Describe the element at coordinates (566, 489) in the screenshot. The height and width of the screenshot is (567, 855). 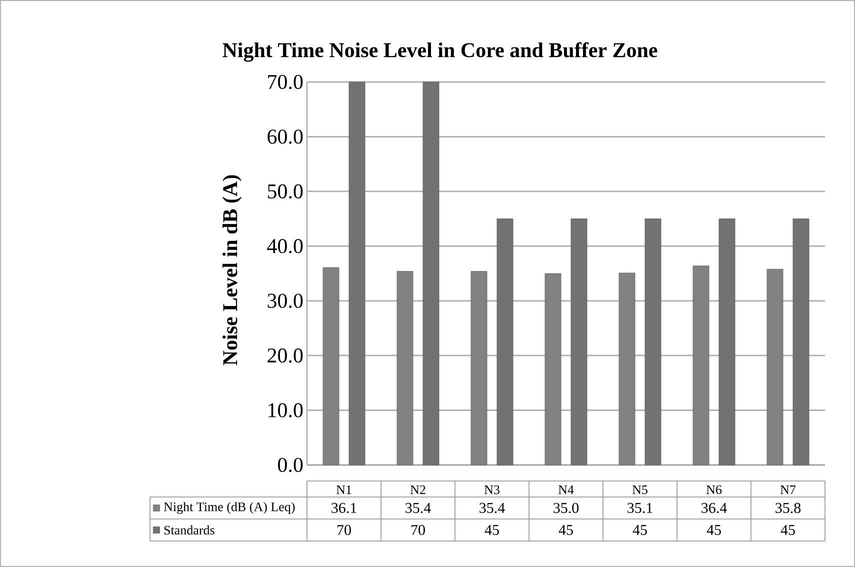
I see `x-tick-label: N4` at that location.